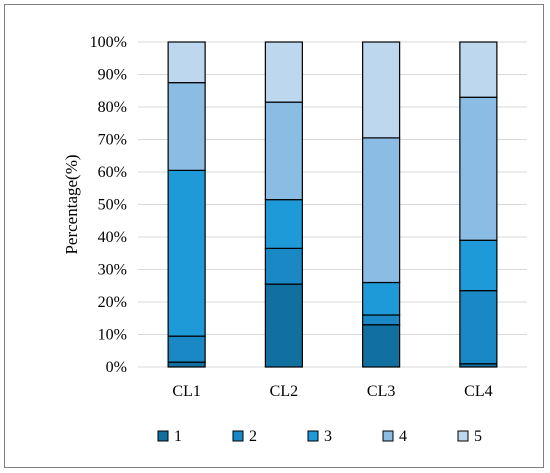 The height and width of the screenshot is (473, 550). What do you see at coordinates (112, 237) in the screenshot?
I see `y-tick-label: 40%` at bounding box center [112, 237].